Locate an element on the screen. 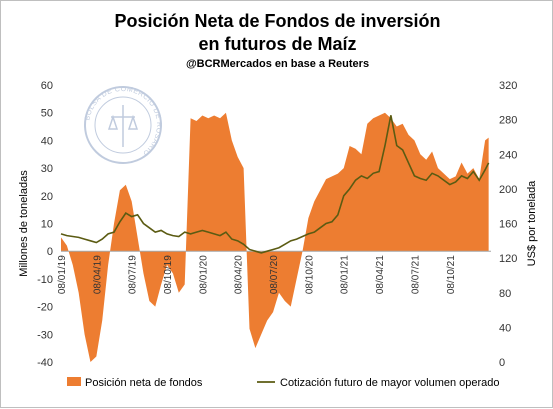  y-left-tick-label: -30 is located at coordinates (45, 335).